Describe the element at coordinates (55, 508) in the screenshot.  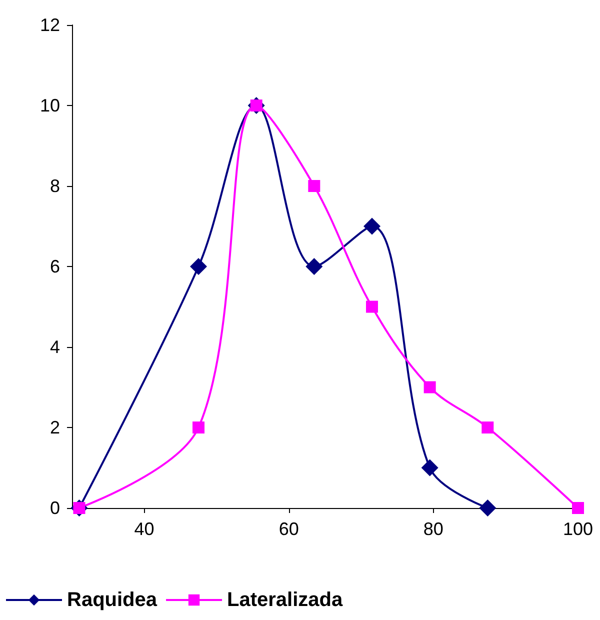
I see `y-tick-label: 0` at that location.